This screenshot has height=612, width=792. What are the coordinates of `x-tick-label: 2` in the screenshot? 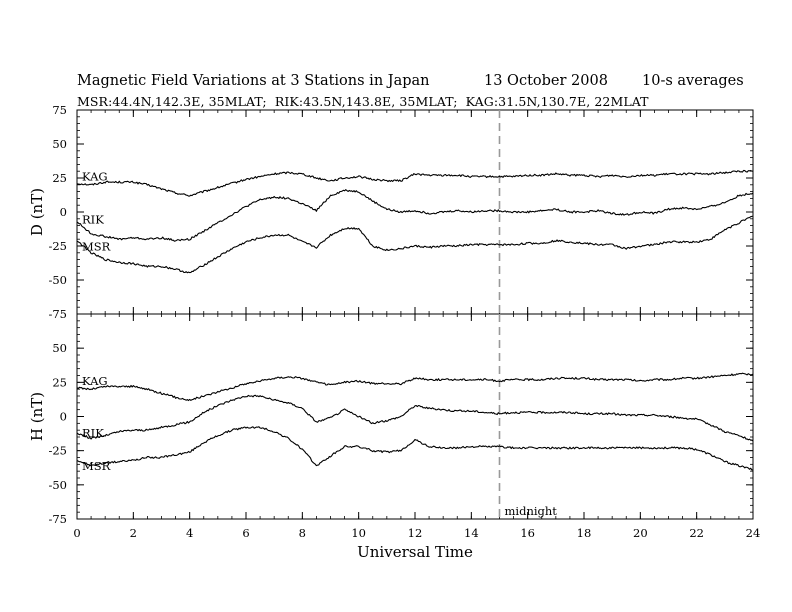 It's located at (133, 533).